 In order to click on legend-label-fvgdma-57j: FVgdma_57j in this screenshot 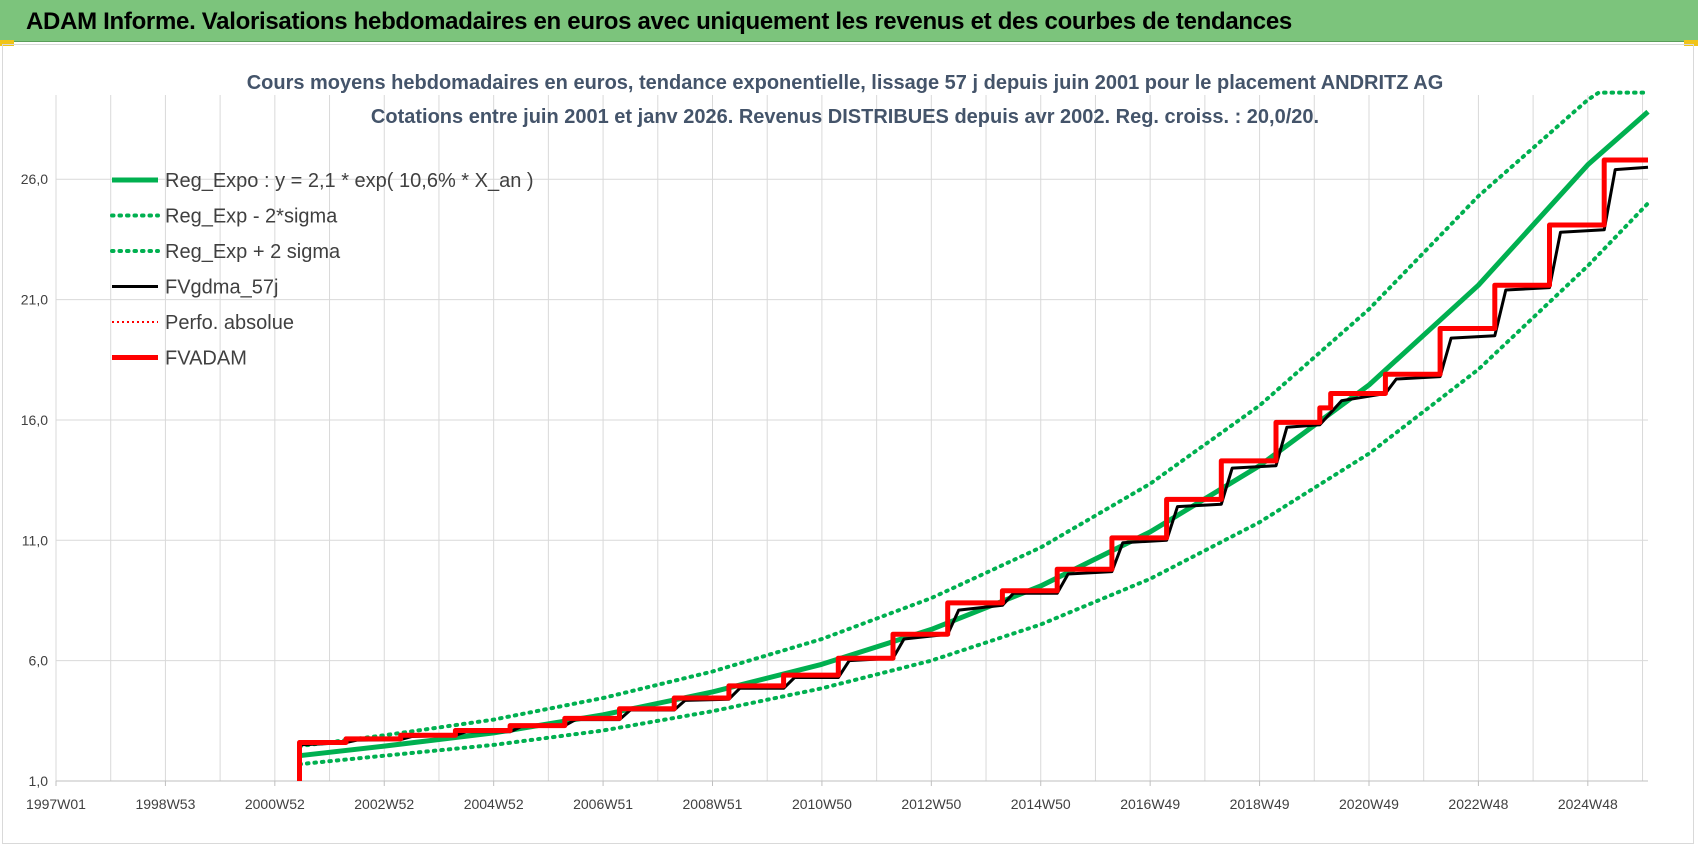, I will do `click(221, 288)`.